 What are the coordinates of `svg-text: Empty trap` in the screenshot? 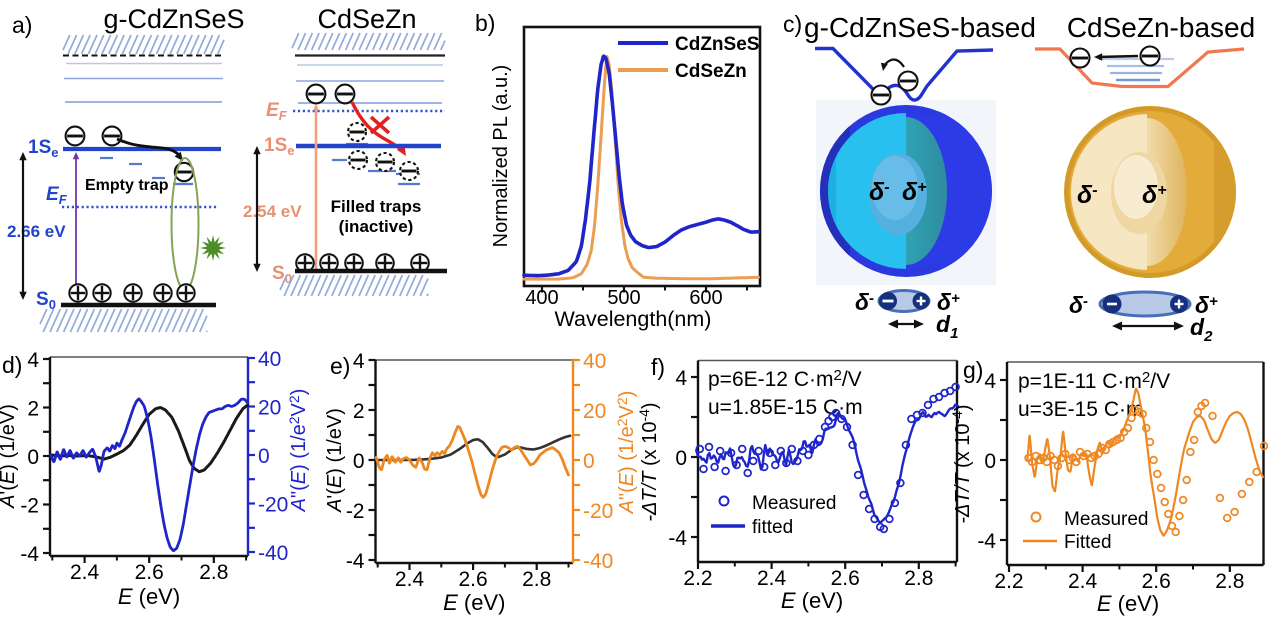 It's located at (127, 185).